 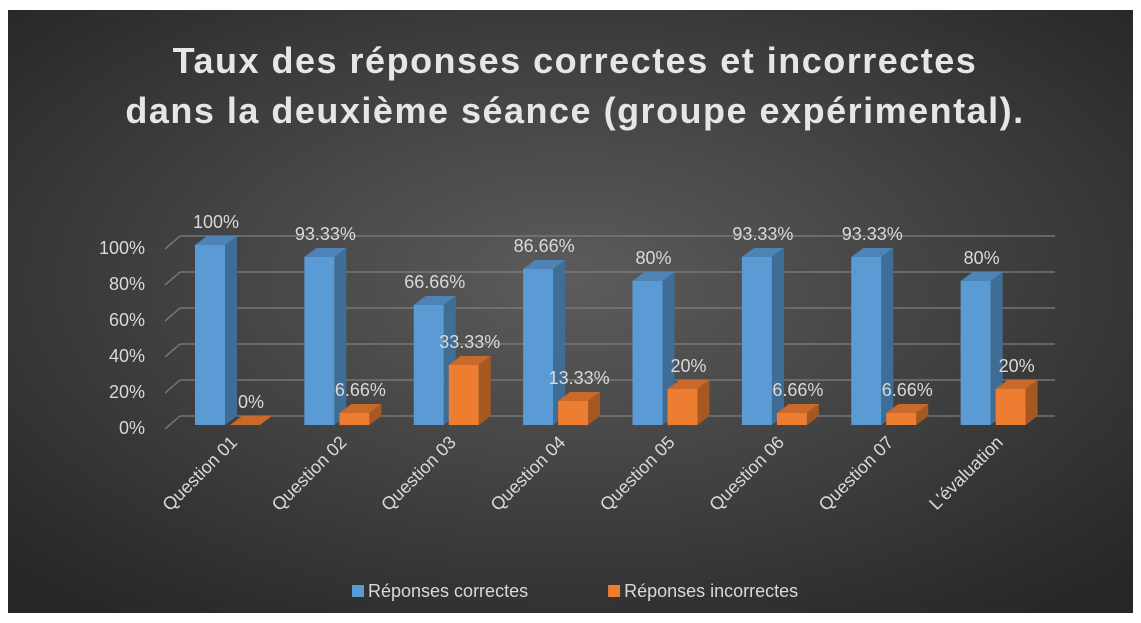 I want to click on y-tick-label: 40%, so click(x=127, y=356).